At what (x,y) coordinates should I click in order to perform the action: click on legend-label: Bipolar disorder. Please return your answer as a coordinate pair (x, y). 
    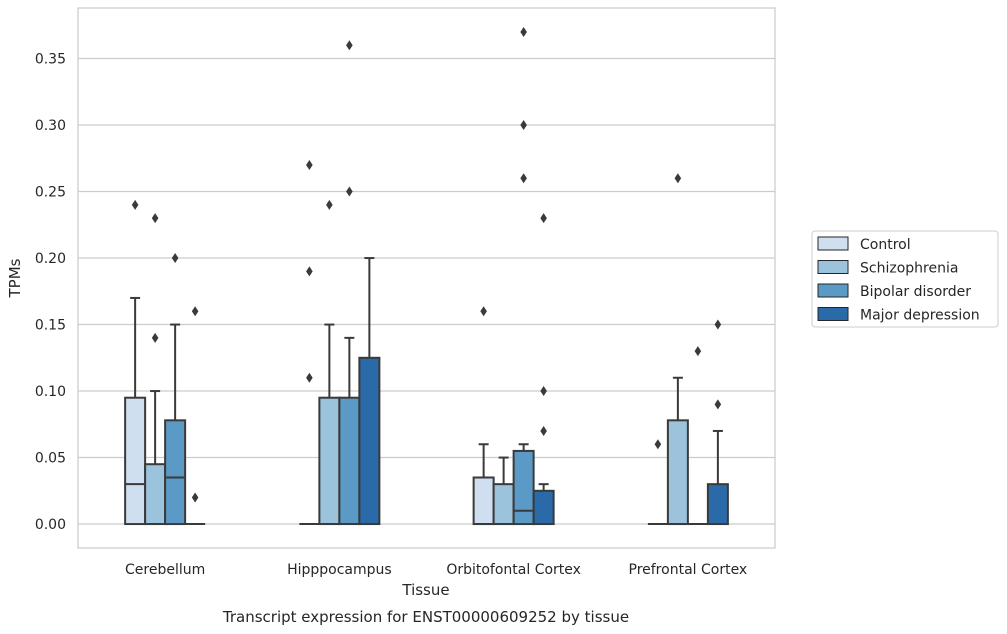
    Looking at the image, I should click on (915, 292).